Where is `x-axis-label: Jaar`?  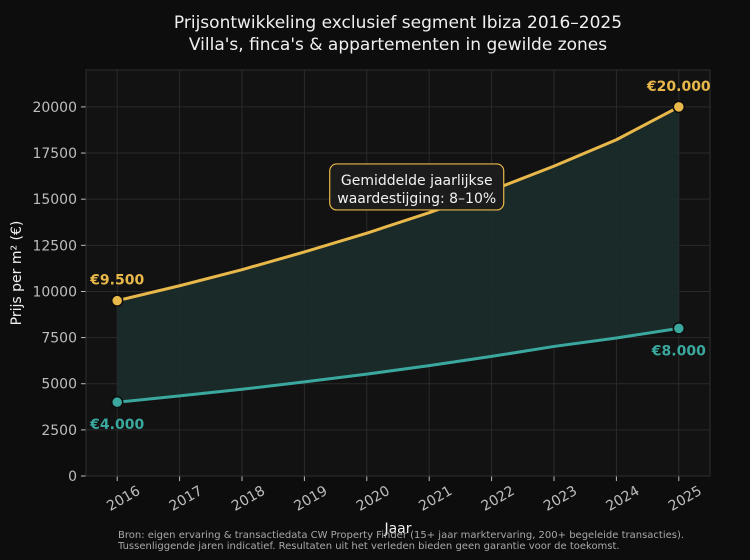
x-axis-label: Jaar is located at coordinates (397, 529).